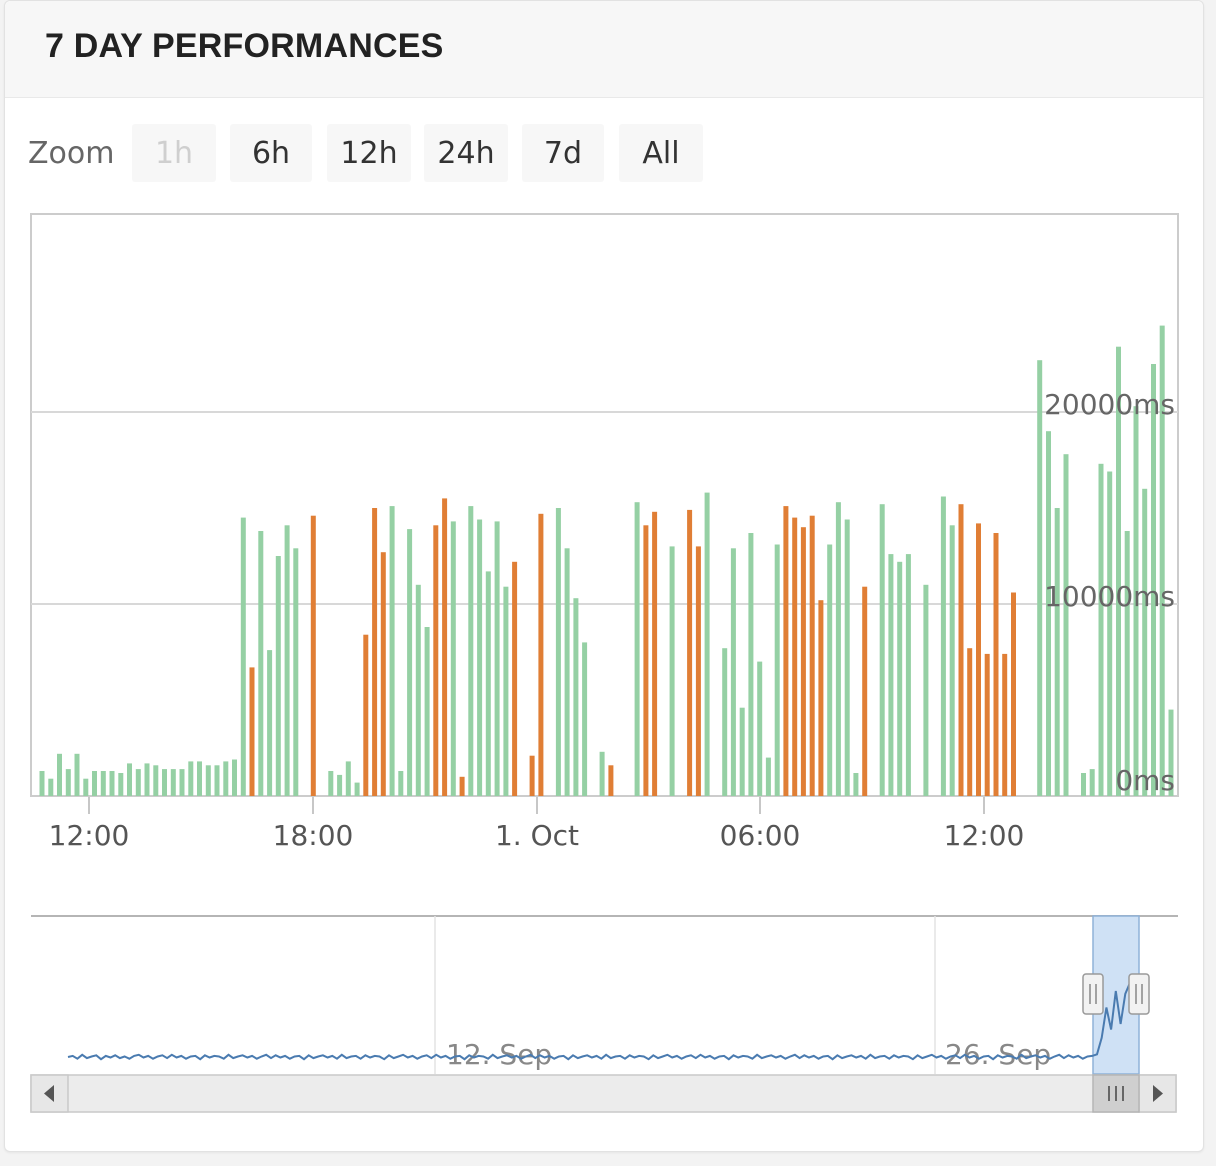  I want to click on scrollbar-thumb, so click(1116, 1093).